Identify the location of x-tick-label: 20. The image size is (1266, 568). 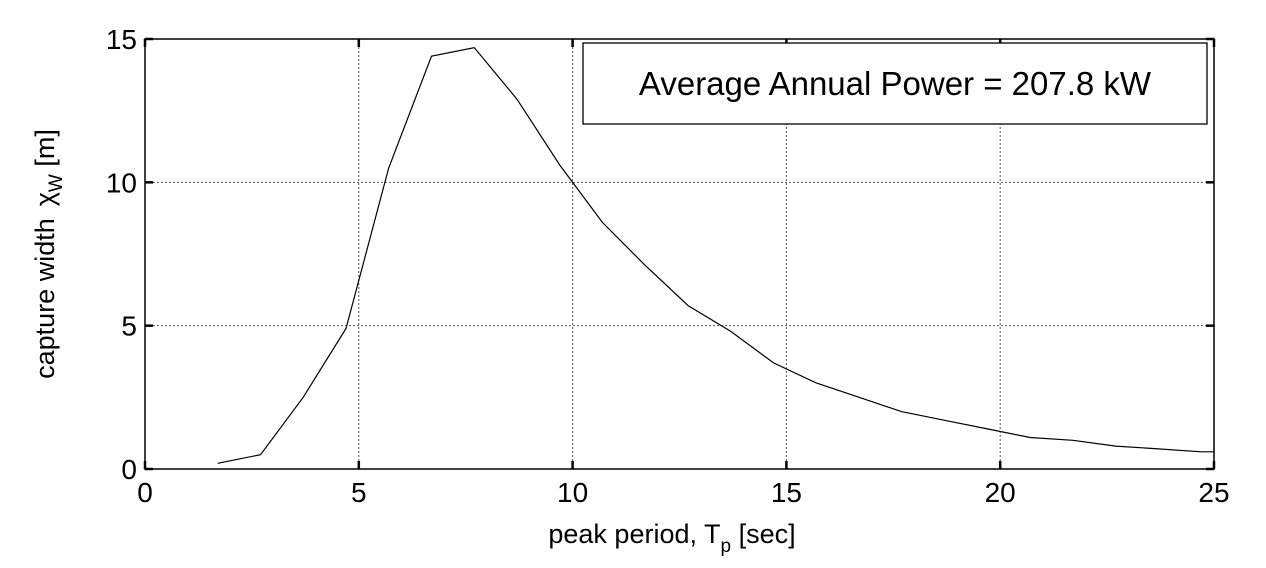
(1000, 492).